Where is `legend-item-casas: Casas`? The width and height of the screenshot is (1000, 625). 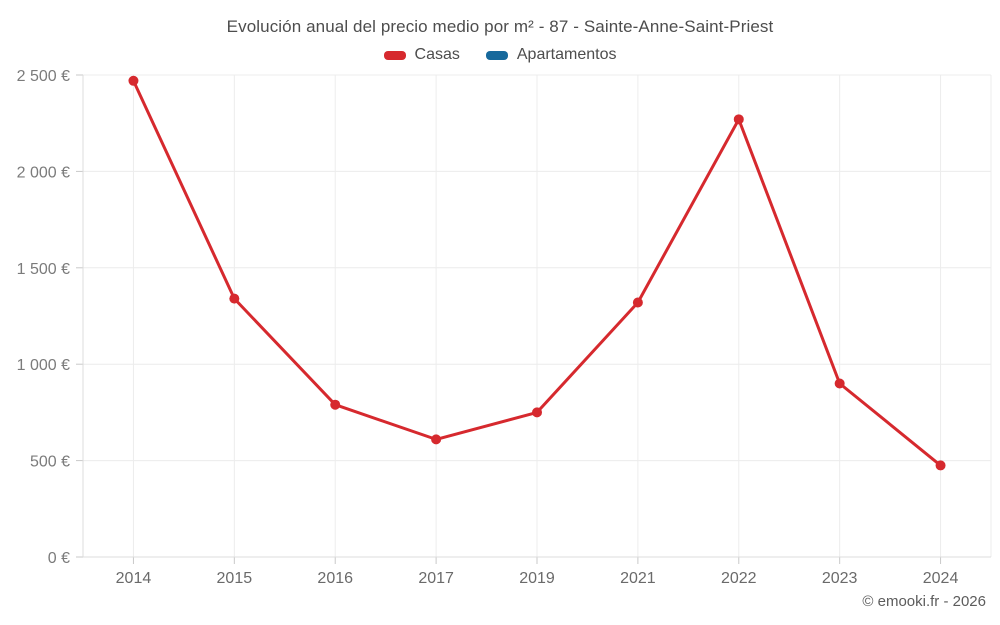 legend-item-casas: Casas is located at coordinates (421, 55).